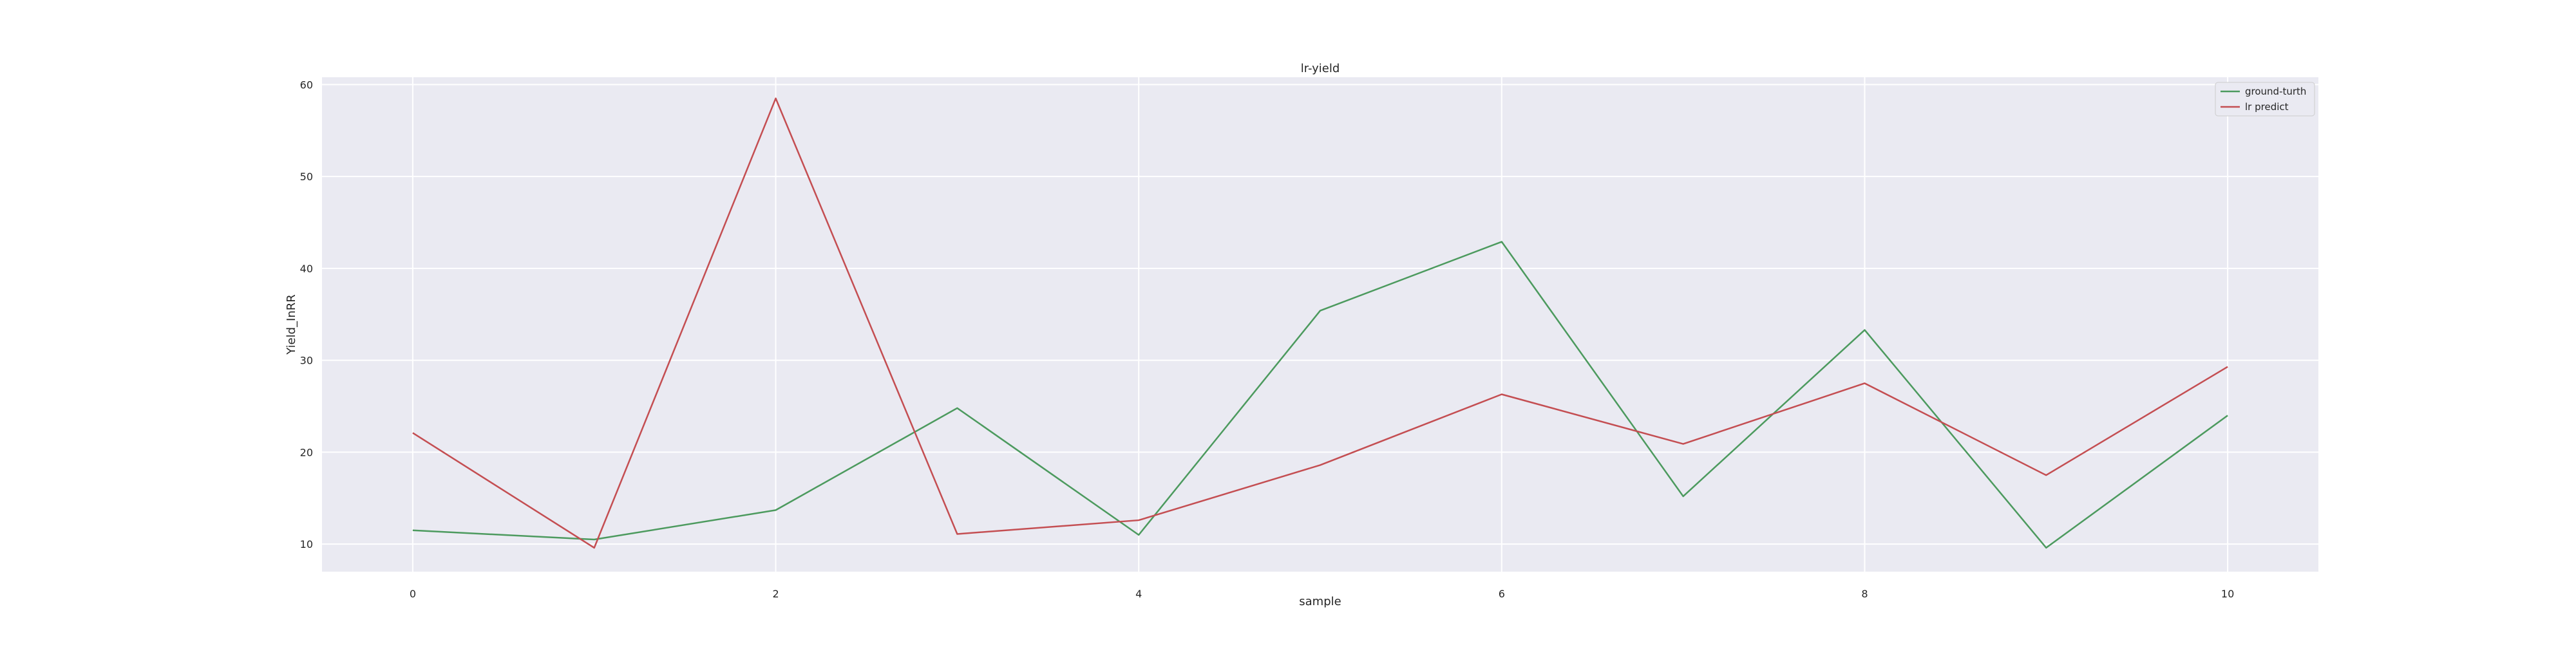 Image resolution: width=2576 pixels, height=647 pixels. I want to click on y-tick-label: 40, so click(306, 269).